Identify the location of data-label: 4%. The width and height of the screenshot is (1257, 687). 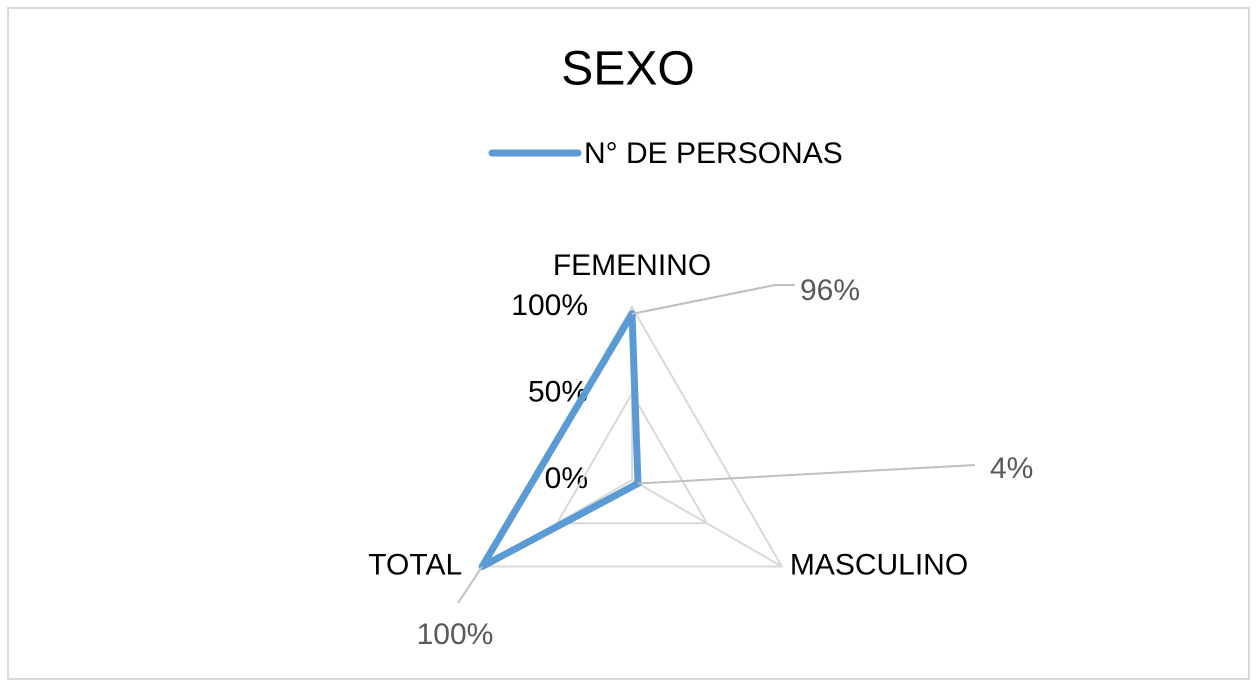
(1011, 468).